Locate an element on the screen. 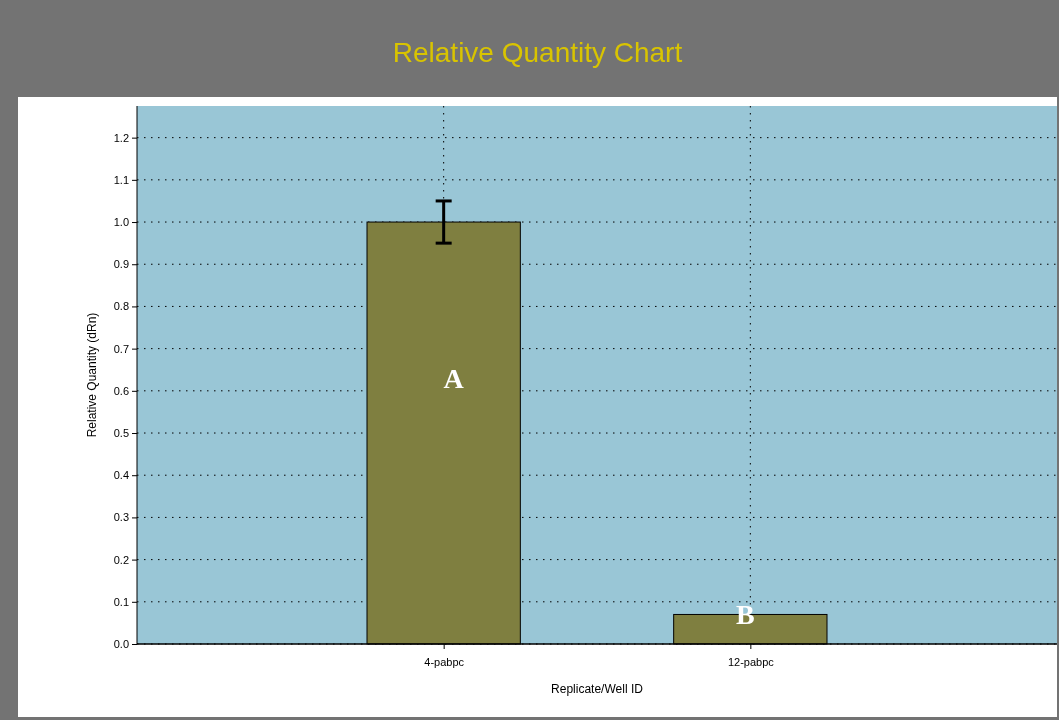 The height and width of the screenshot is (720, 1059). y-tick-label: 1.1 is located at coordinates (121, 179).